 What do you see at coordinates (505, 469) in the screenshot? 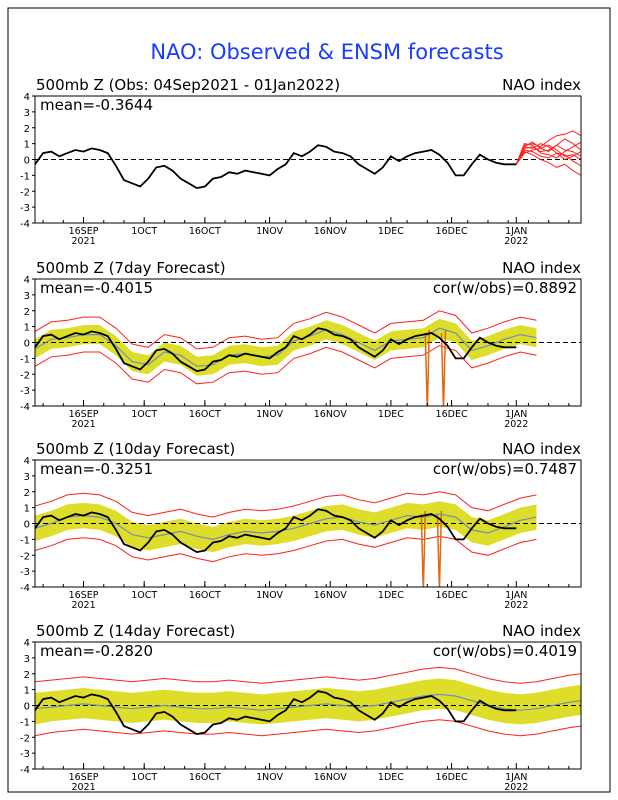
I see `correlation-label: cor(w/obs)=0.7487` at bounding box center [505, 469].